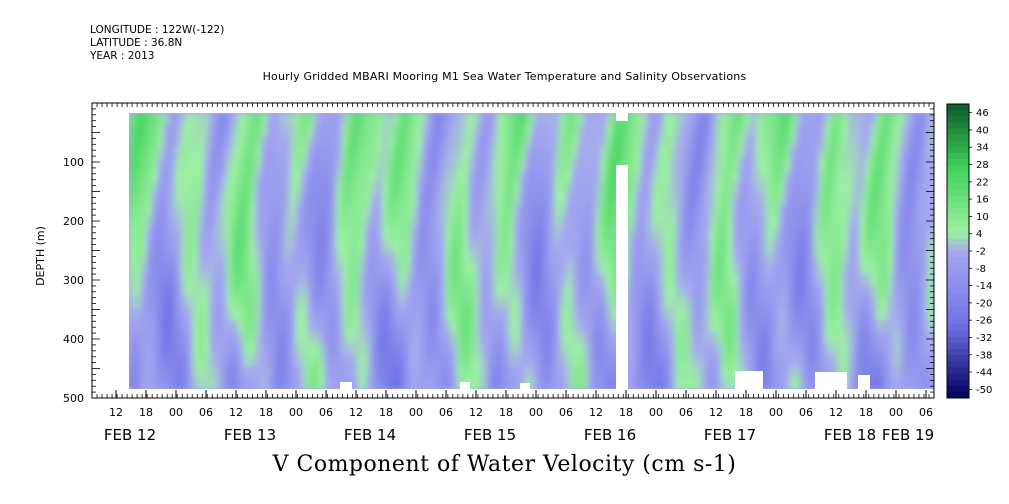 The width and height of the screenshot is (1009, 504). Describe the element at coordinates (982, 113) in the screenshot. I see `colorbar-label: 46` at that location.